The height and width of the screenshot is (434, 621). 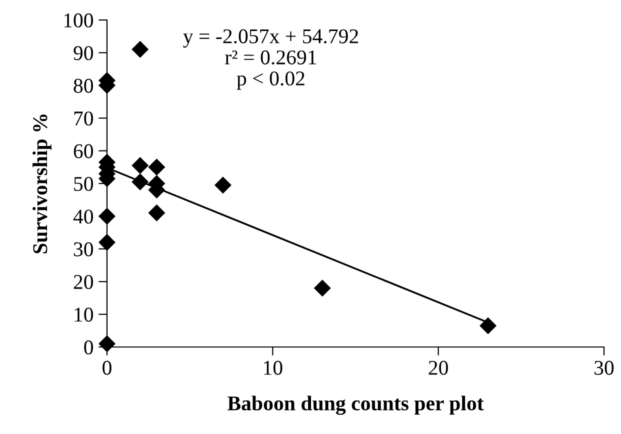 I want to click on y-tick-label: 0, so click(x=89, y=347).